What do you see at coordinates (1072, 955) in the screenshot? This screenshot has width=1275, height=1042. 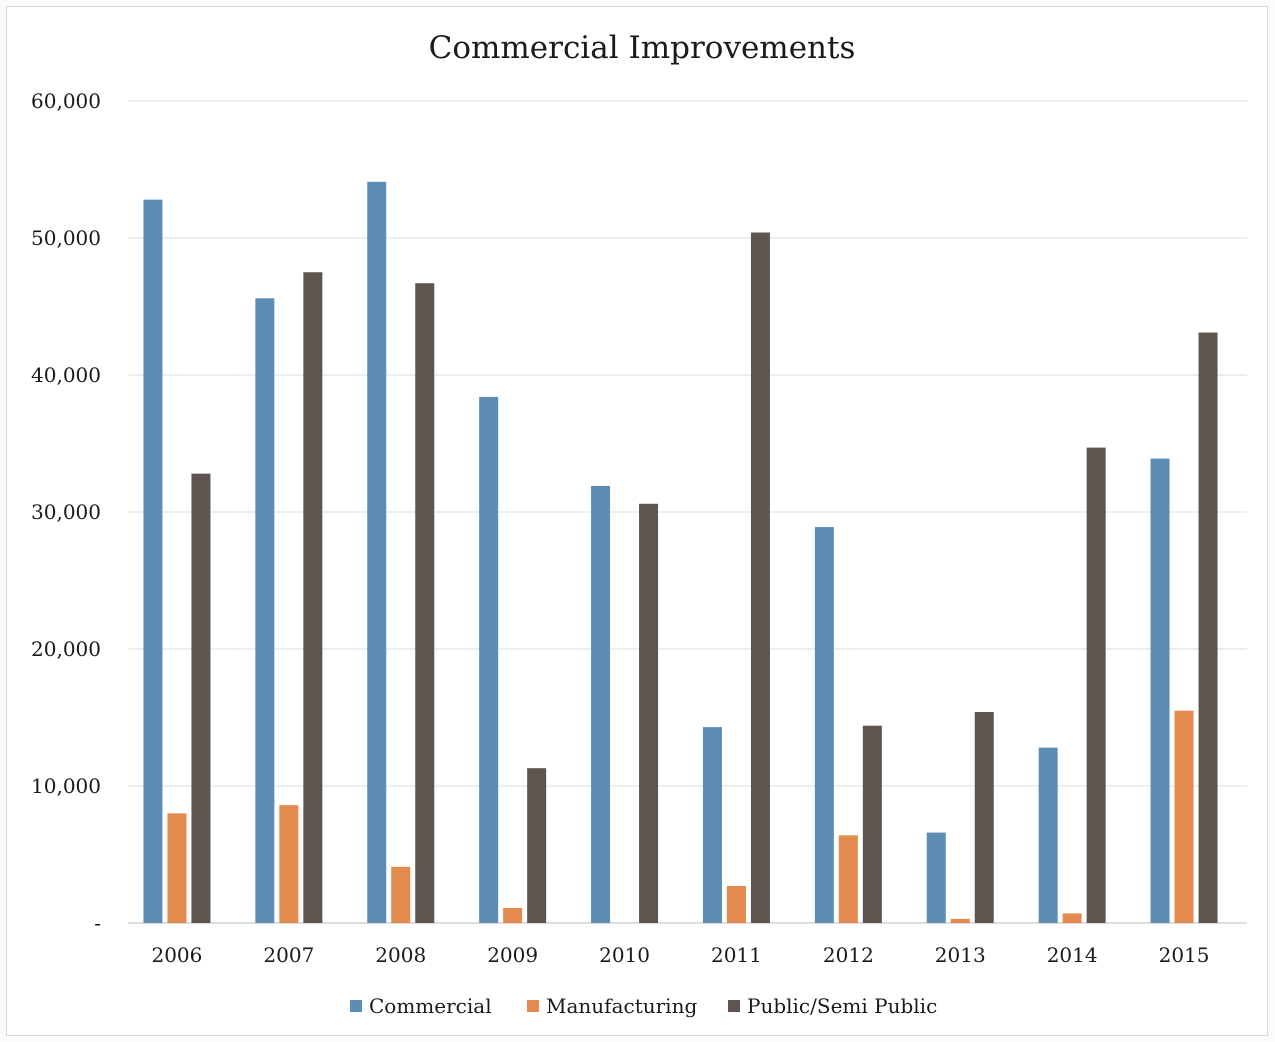 I see `x-tick-label: 2014` at bounding box center [1072, 955].